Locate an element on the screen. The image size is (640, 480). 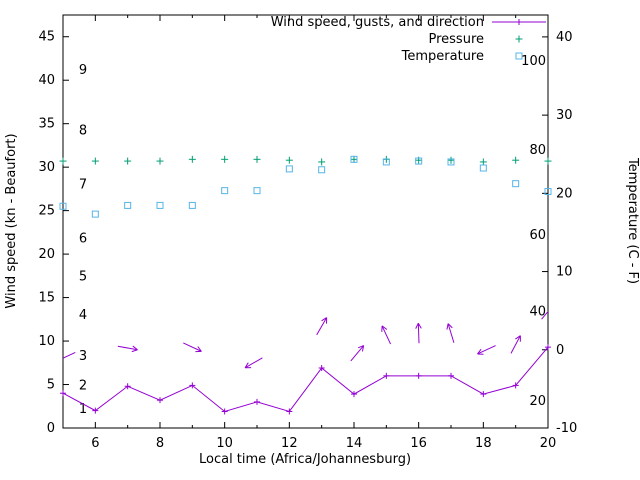
x-tick-label: 18 is located at coordinates (483, 443).